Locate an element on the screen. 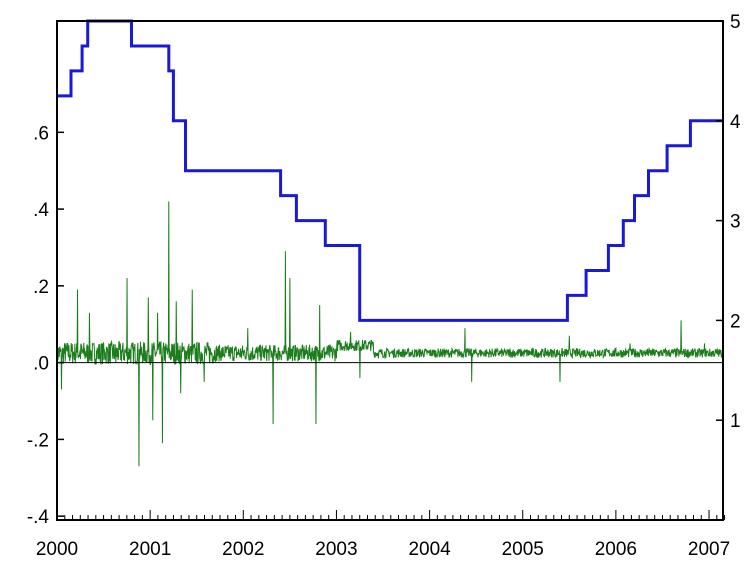 Image resolution: width=756 pixels, height=564 pixels. y-right-tick-label: 3 is located at coordinates (735, 222).